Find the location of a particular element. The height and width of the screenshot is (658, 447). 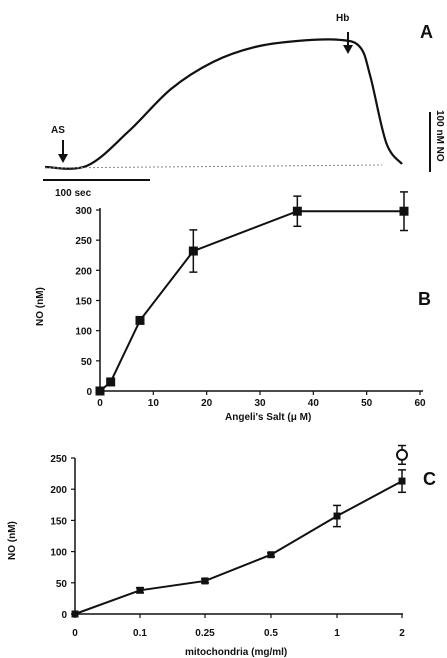

b-x-tick-label: 30 is located at coordinates (260, 403).